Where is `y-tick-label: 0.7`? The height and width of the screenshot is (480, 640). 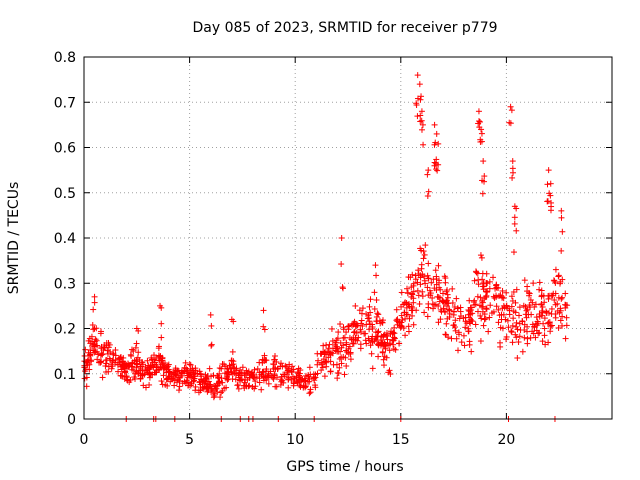
y-tick-label: 0.7 is located at coordinates (65, 103).